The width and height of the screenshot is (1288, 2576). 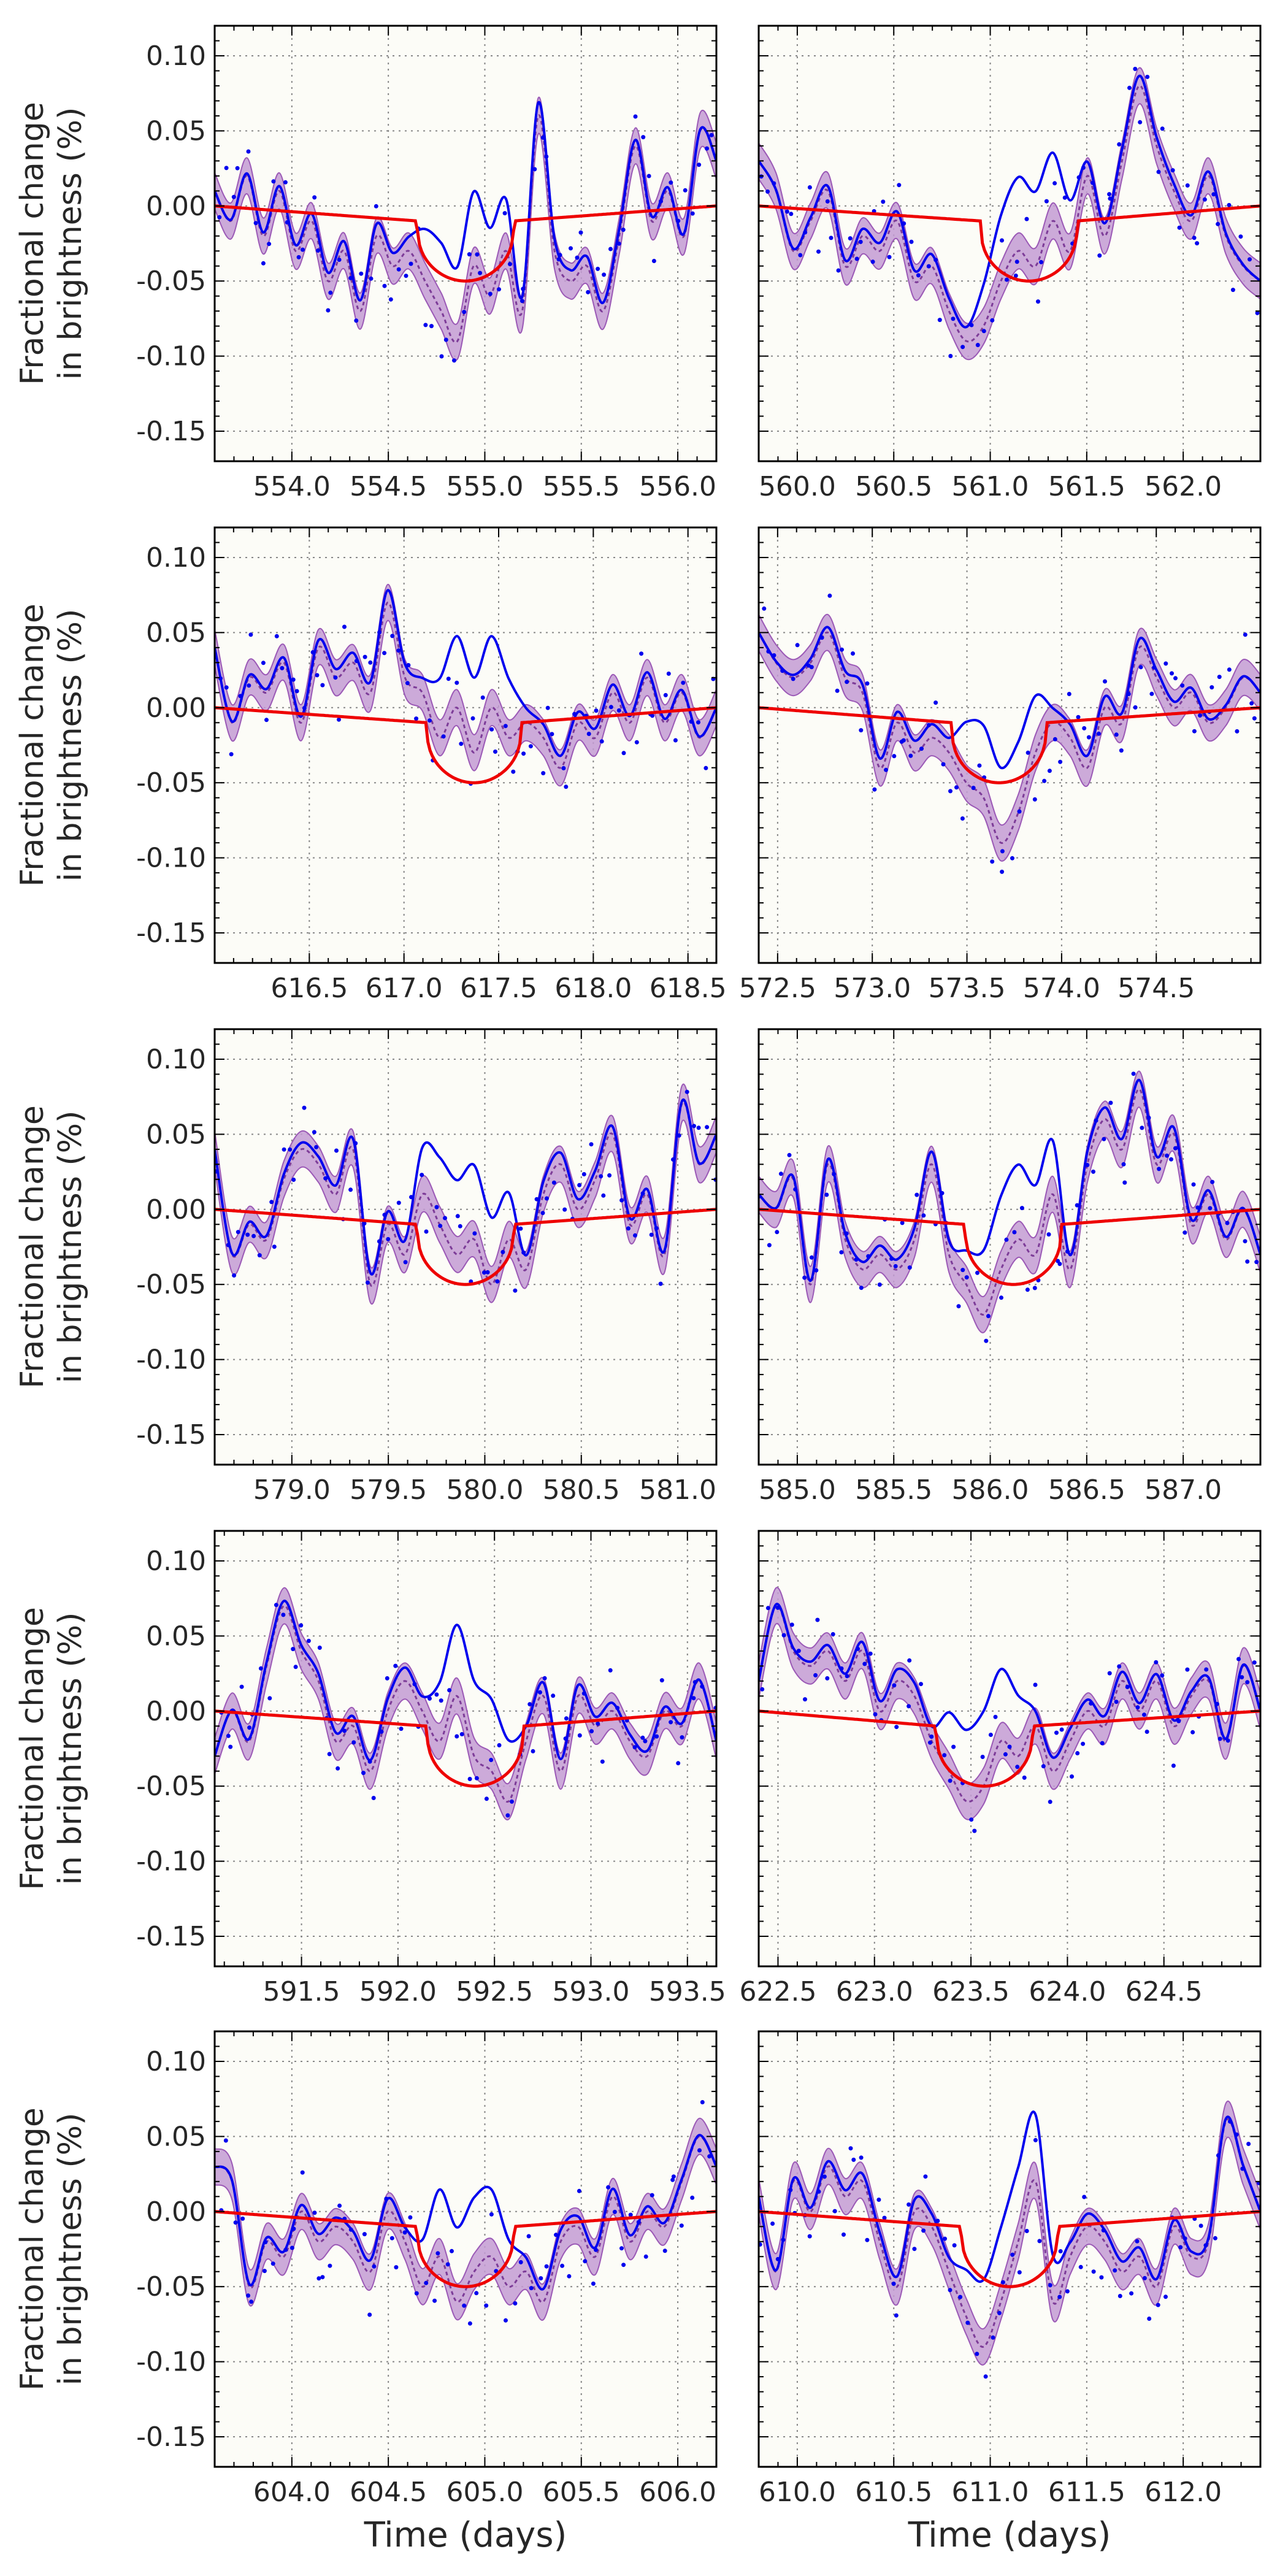 I want to click on x-tick-label: 555.0, so click(x=484, y=486).